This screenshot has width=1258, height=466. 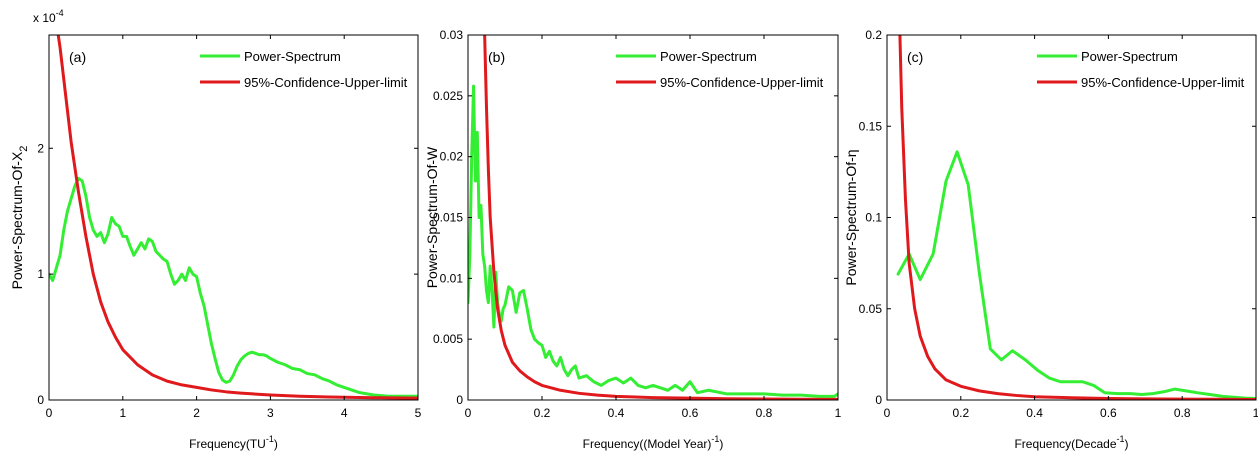 What do you see at coordinates (19, 218) in the screenshot?
I see `y-axis-label: Power-Spectrum-Of-X2` at bounding box center [19, 218].